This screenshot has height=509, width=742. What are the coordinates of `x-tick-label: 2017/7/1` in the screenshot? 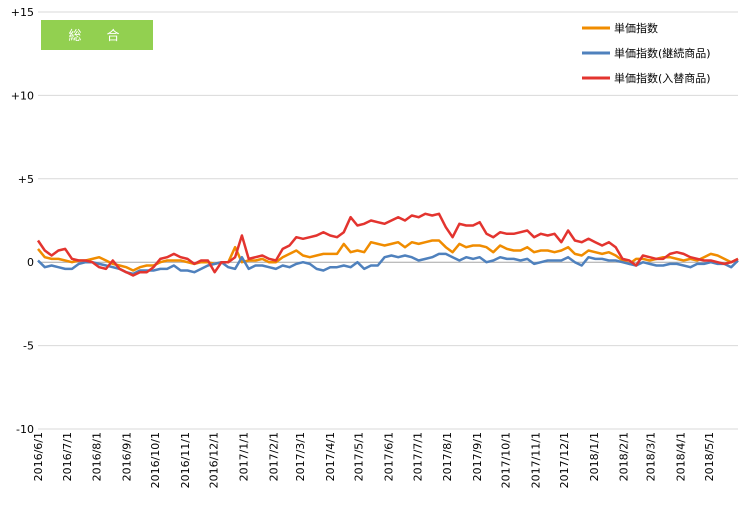 It's located at (417, 456).